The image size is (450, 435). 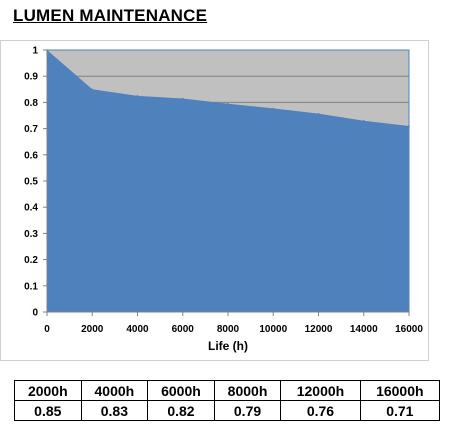 I want to click on table-value-cell: 0.82, so click(x=181, y=410).